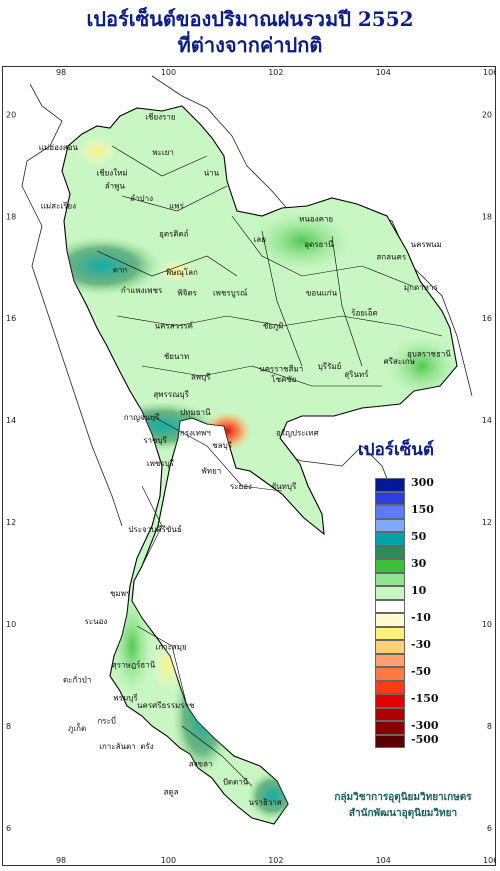 This screenshot has width=500, height=871. What do you see at coordinates (11, 420) in the screenshot?
I see `y-tick-label: 14` at bounding box center [11, 420].